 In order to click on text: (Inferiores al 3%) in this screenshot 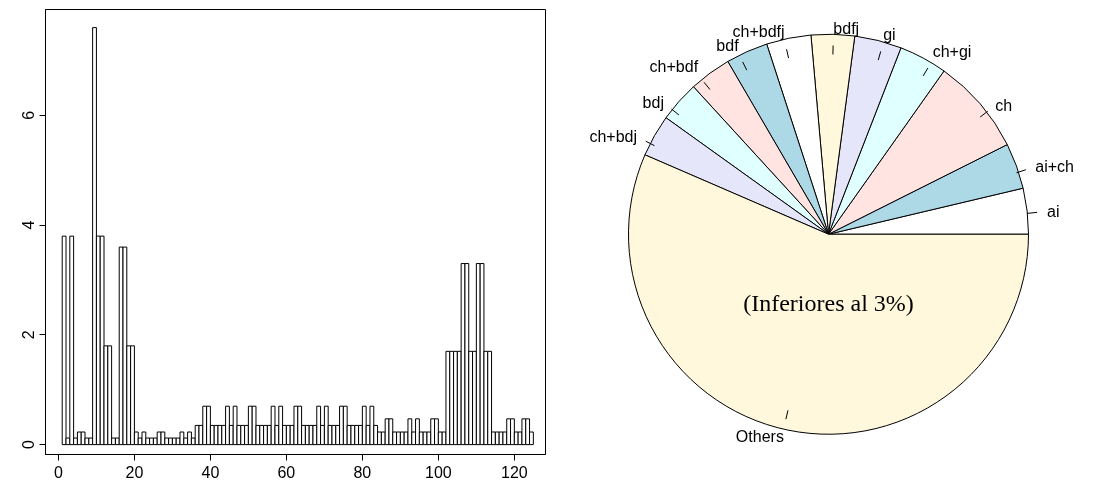, I will do `click(828, 302)`.